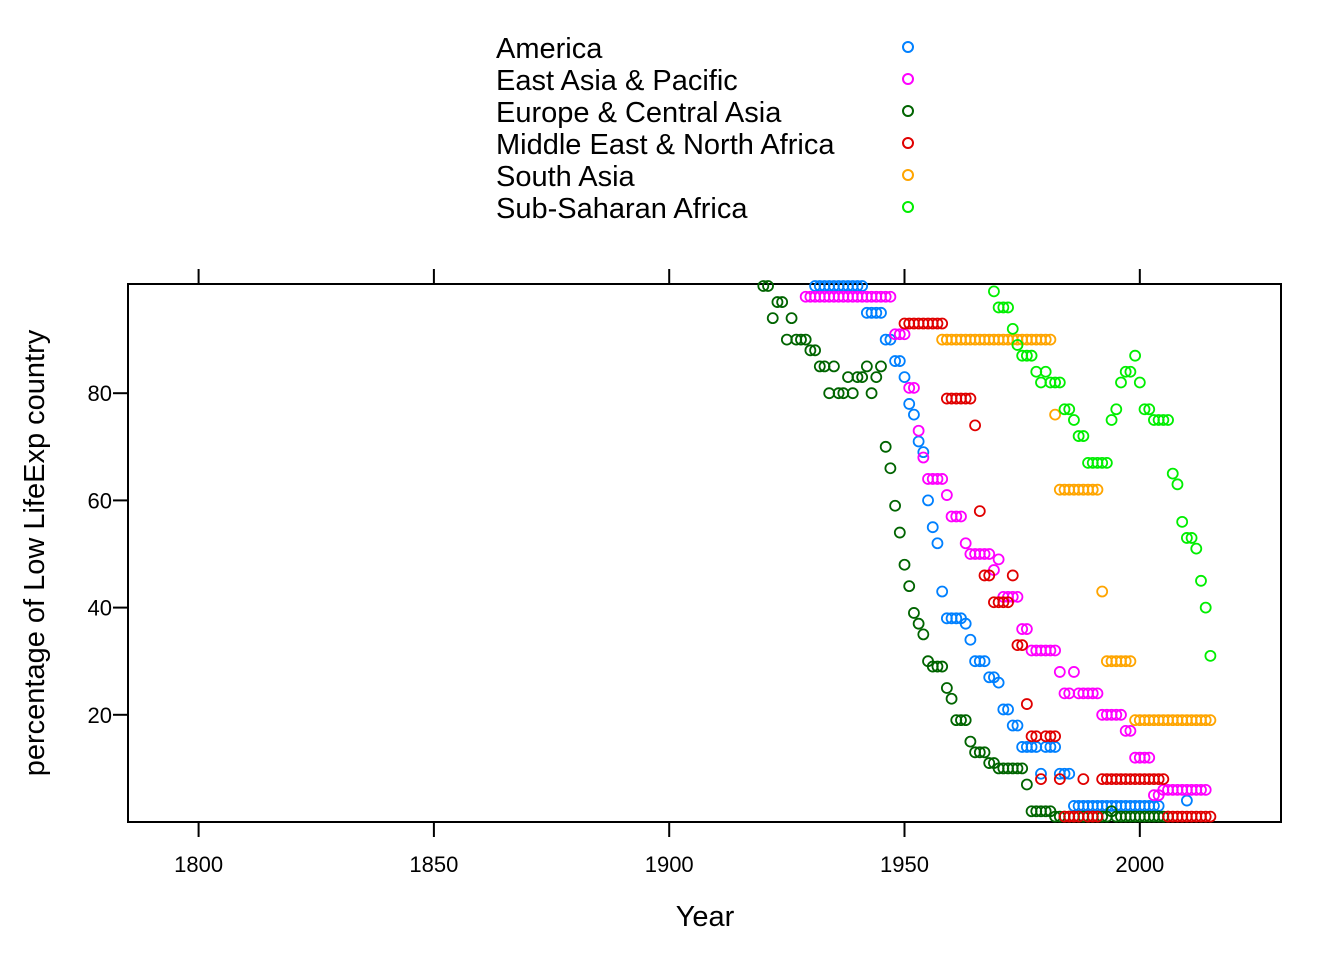  What do you see at coordinates (566, 177) in the screenshot?
I see `legend-label: South Asia` at bounding box center [566, 177].